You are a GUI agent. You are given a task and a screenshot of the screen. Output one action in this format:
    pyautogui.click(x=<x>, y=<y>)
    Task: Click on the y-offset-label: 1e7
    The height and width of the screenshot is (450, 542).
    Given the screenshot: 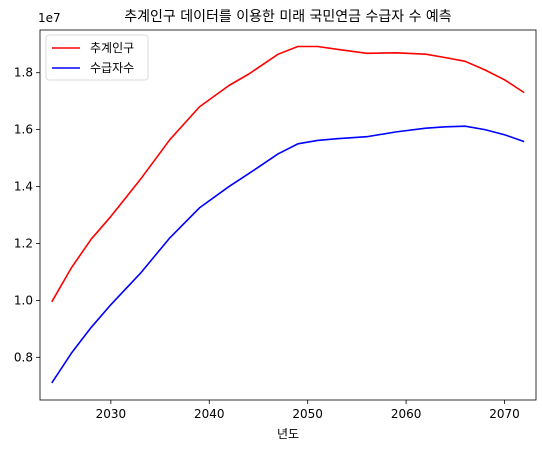 What is the action you would take?
    pyautogui.click(x=49, y=18)
    